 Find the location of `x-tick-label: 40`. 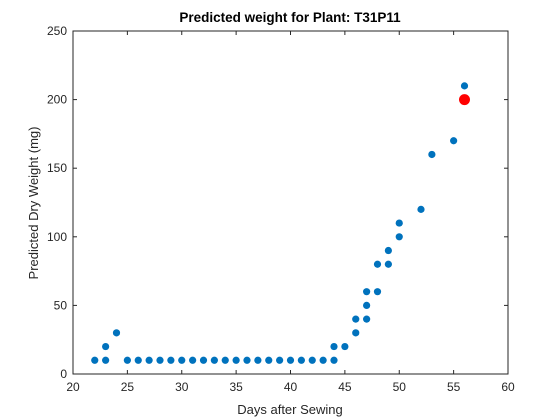

x-tick-label: 40 is located at coordinates (291, 387).